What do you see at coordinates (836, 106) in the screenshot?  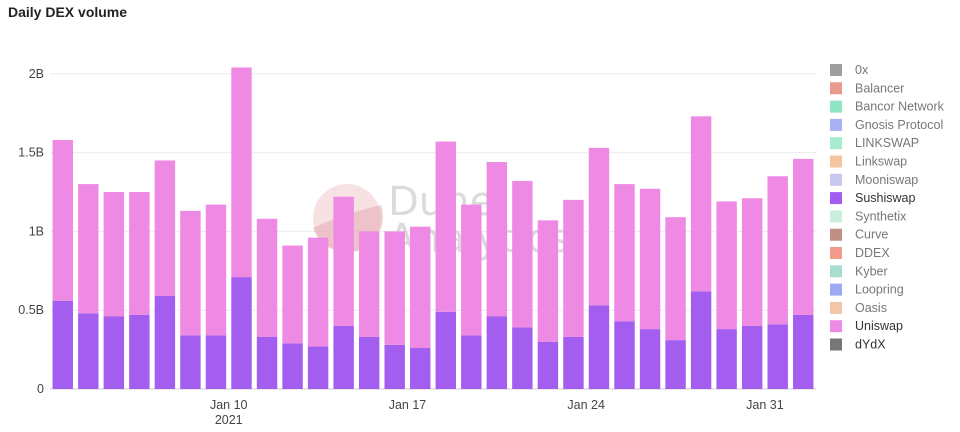 I see `legend-swatch-bancor-network` at bounding box center [836, 106].